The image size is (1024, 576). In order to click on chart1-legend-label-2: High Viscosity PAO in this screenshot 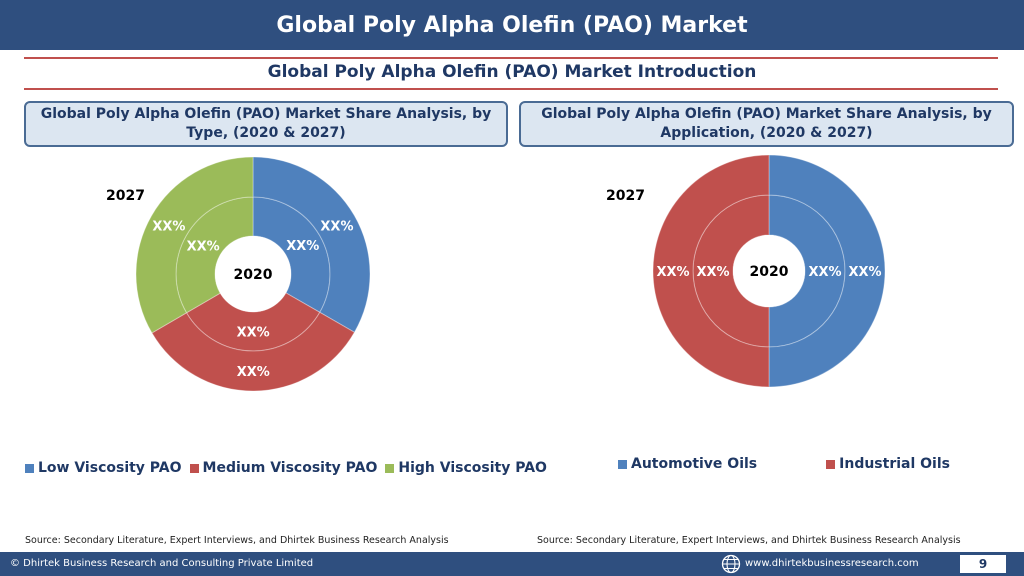, I will do `click(472, 468)`.